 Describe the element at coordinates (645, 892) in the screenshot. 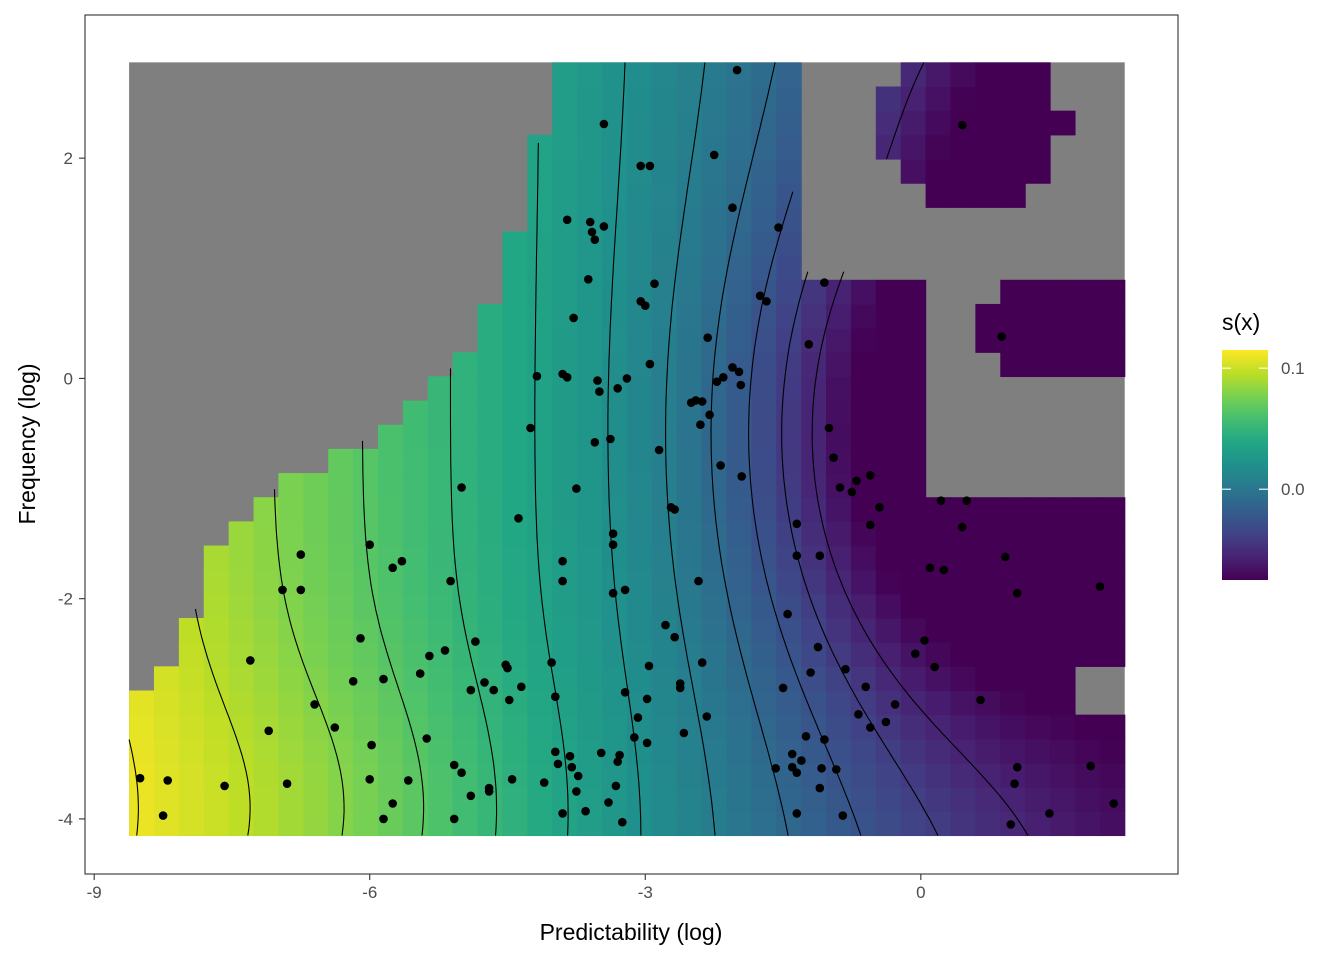

I see `x-tick-label: -3` at that location.